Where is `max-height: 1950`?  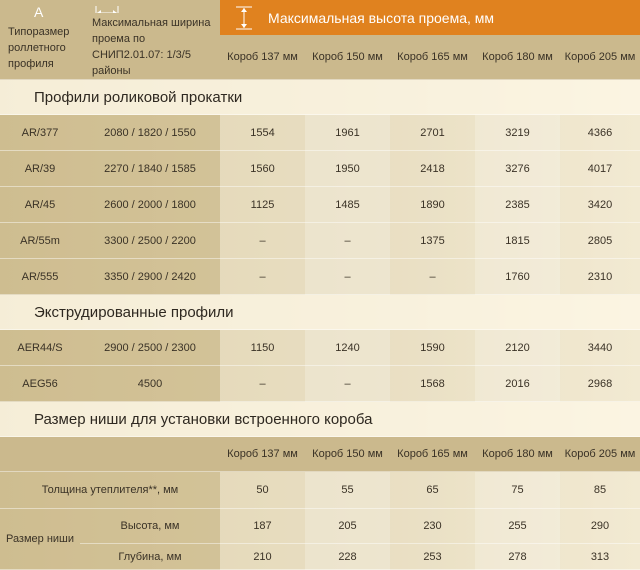
max-height: 1950 is located at coordinates (347, 169).